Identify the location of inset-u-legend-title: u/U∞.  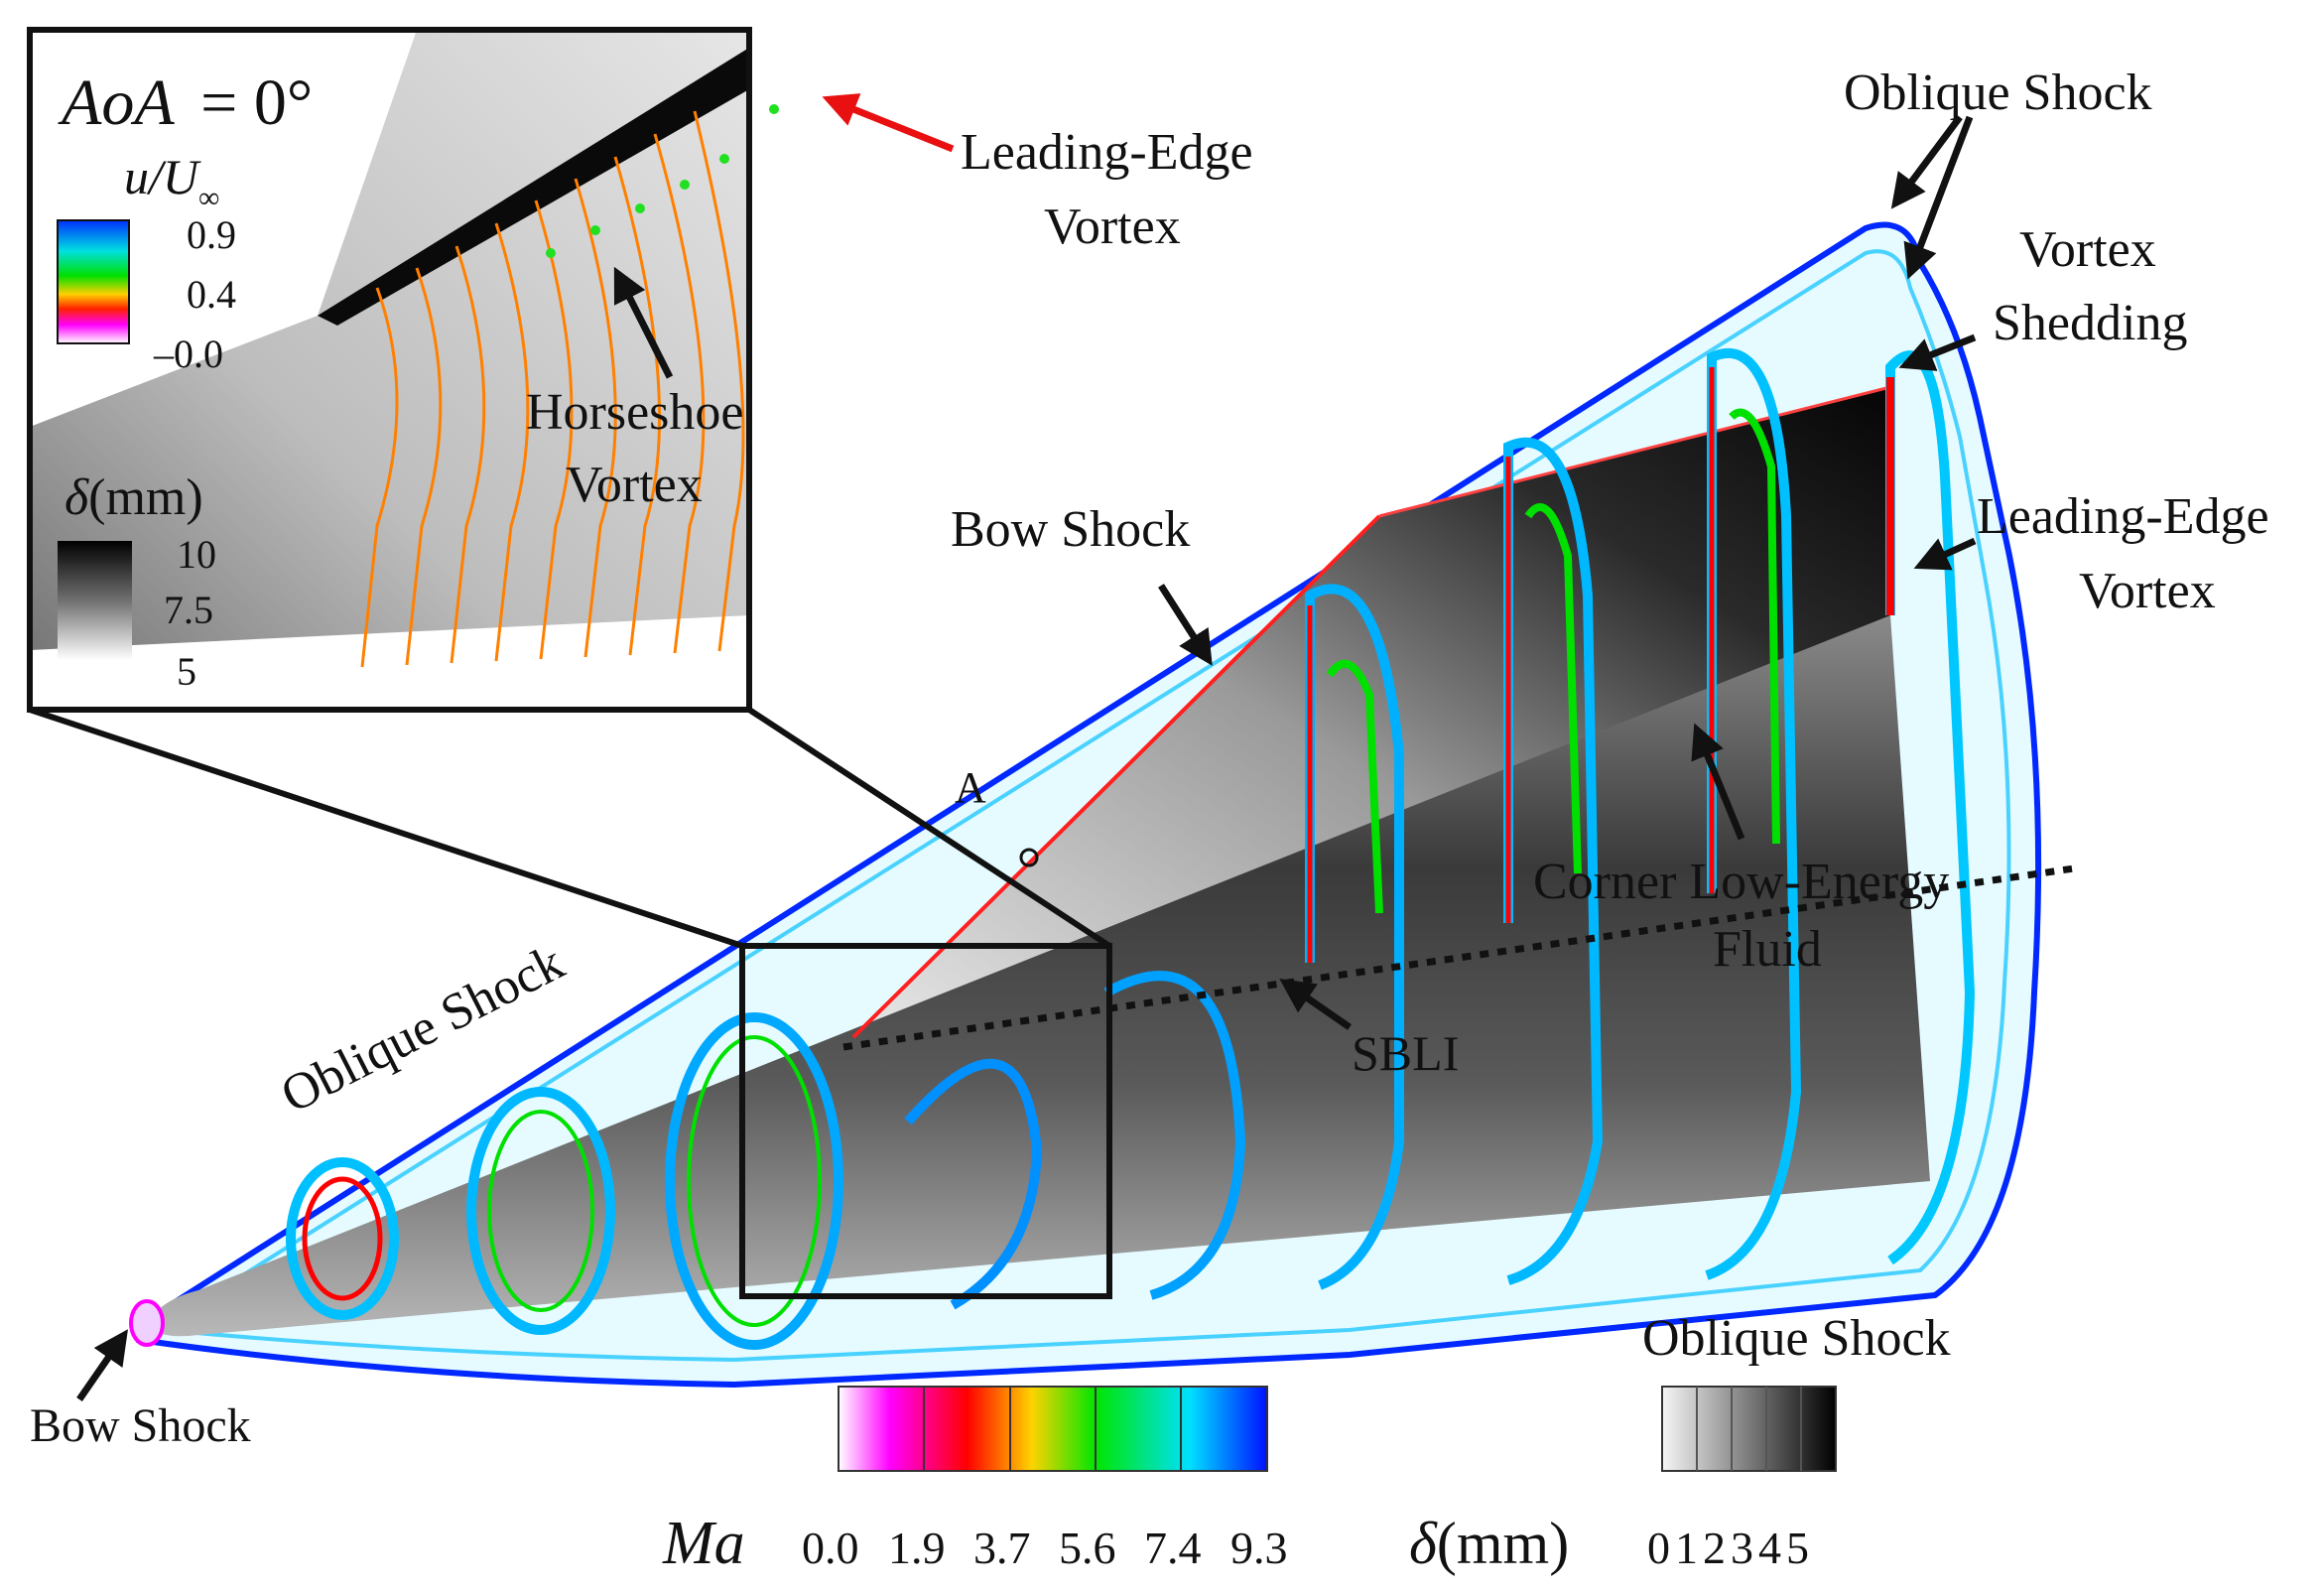
(171, 182).